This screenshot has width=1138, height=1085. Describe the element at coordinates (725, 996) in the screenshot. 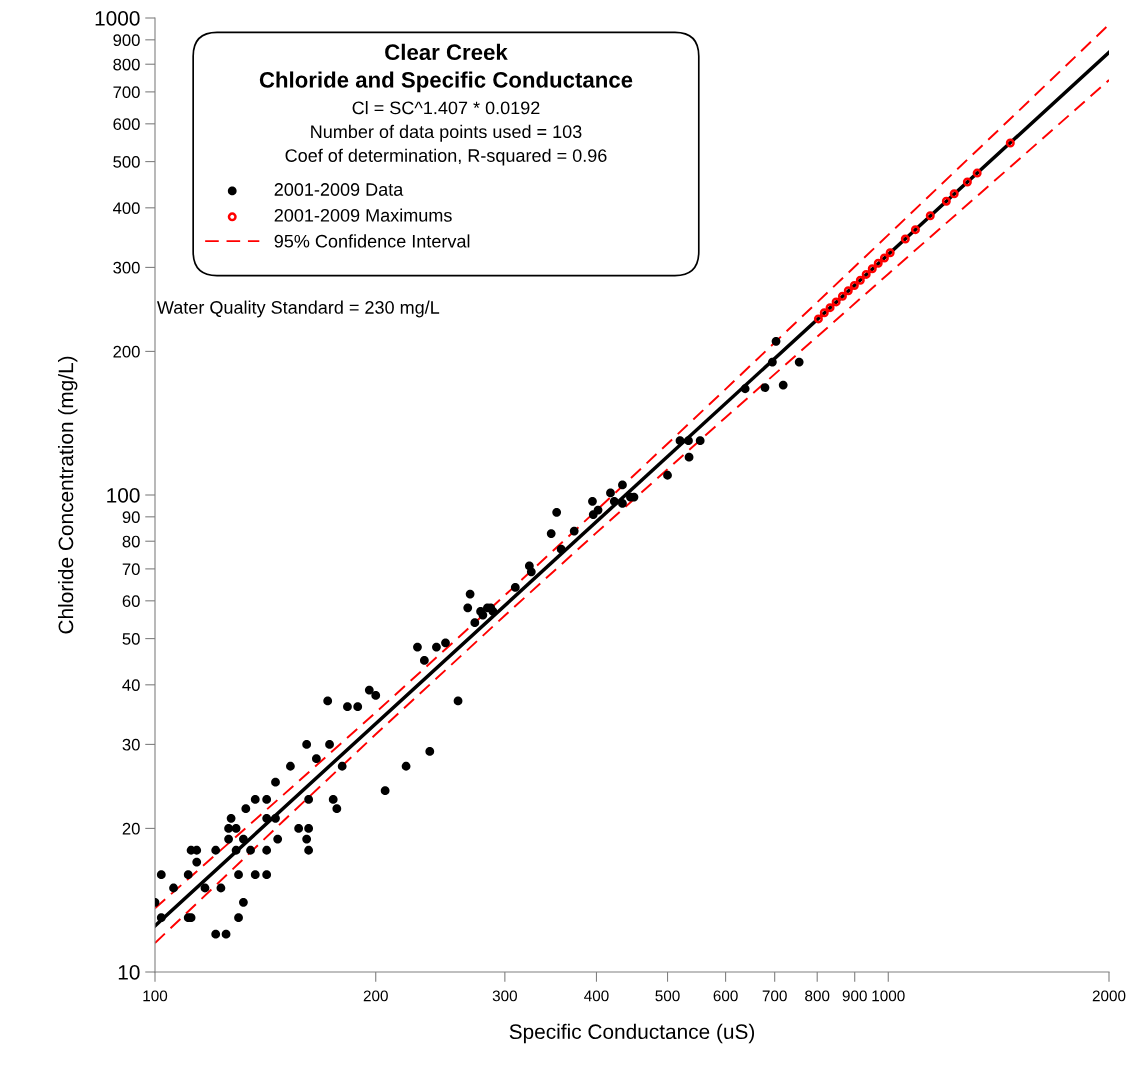

I see `x-tick-label: 600` at that location.